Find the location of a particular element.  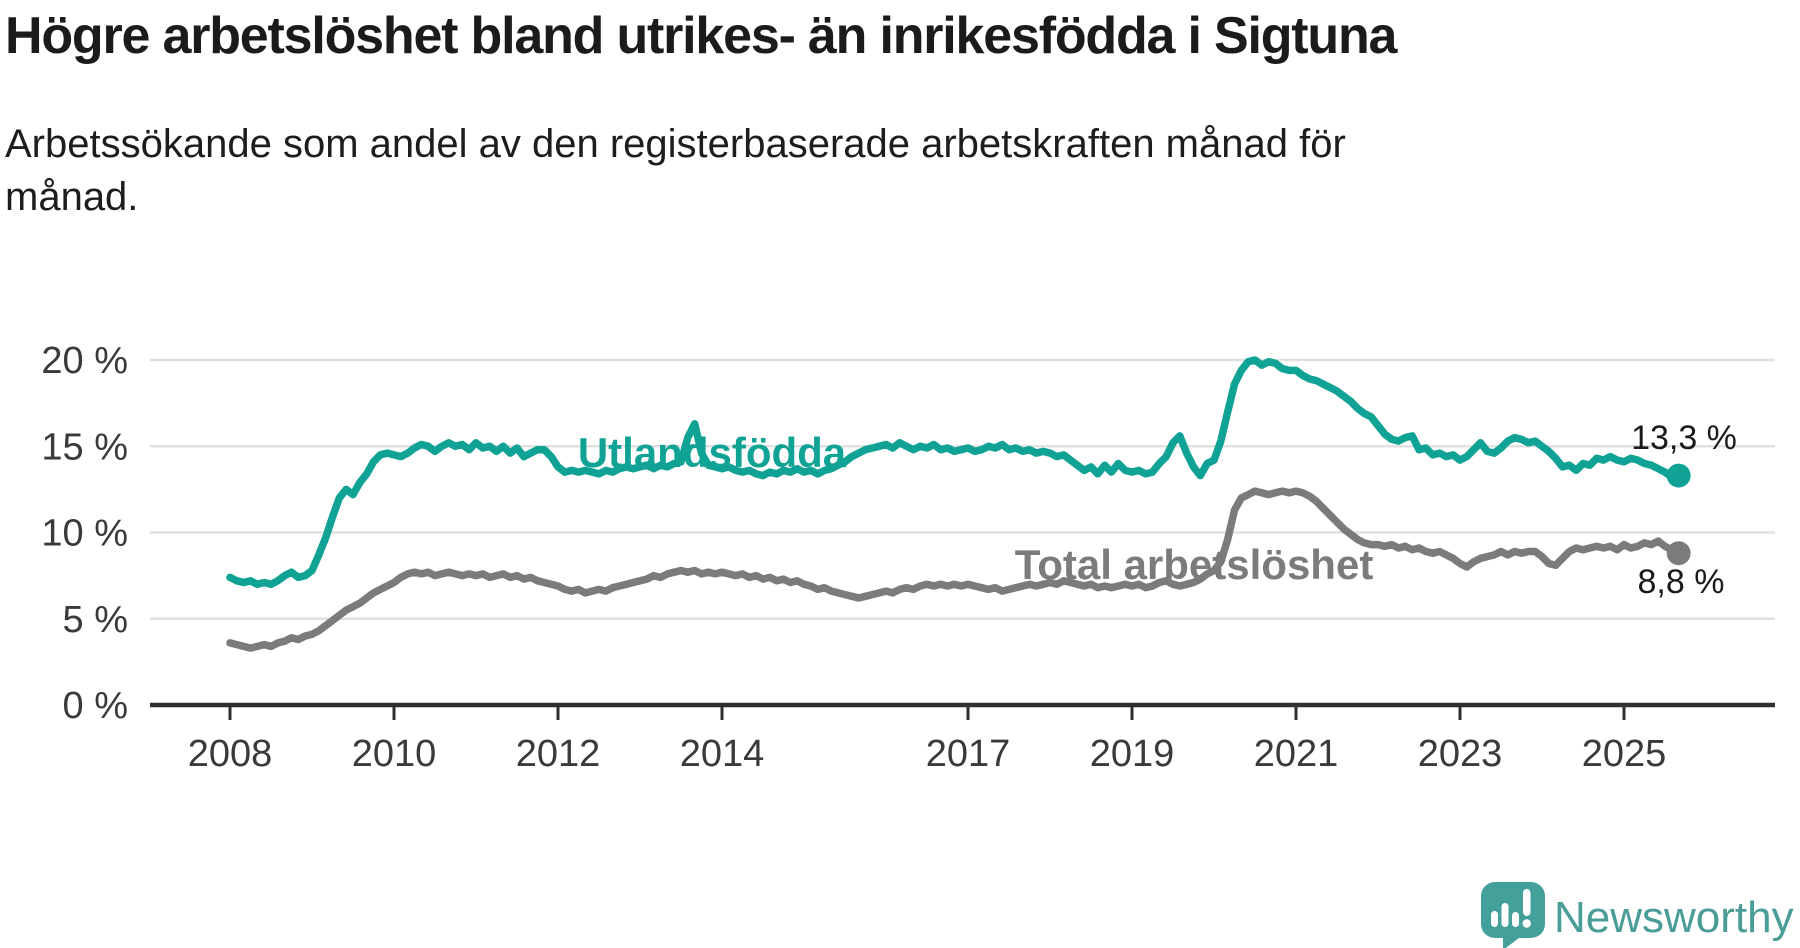

y-axis-tick-label: 15 % is located at coordinates (84, 447).